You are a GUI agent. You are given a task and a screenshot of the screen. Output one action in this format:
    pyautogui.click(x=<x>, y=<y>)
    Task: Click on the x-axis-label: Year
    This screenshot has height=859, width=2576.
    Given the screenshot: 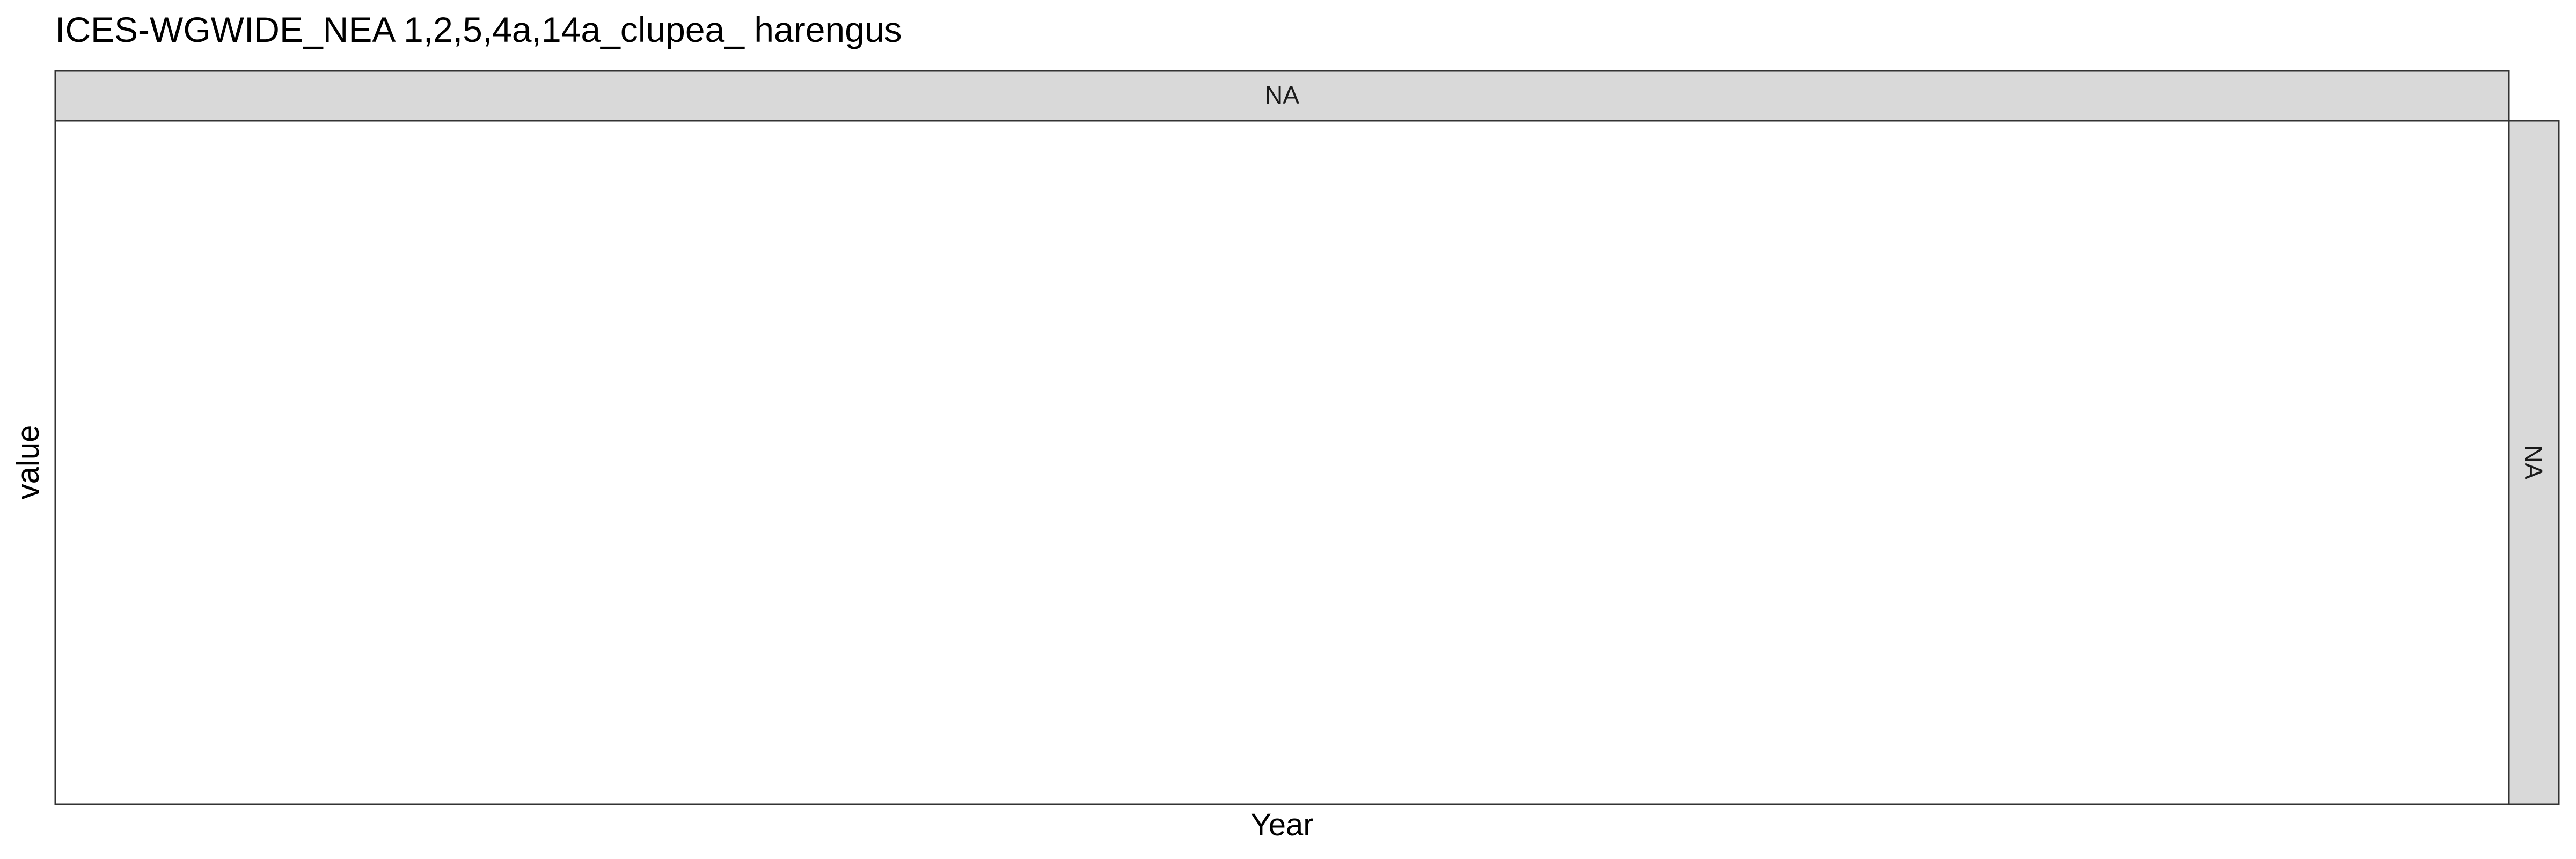 What is the action you would take?
    pyautogui.click(x=1281, y=824)
    